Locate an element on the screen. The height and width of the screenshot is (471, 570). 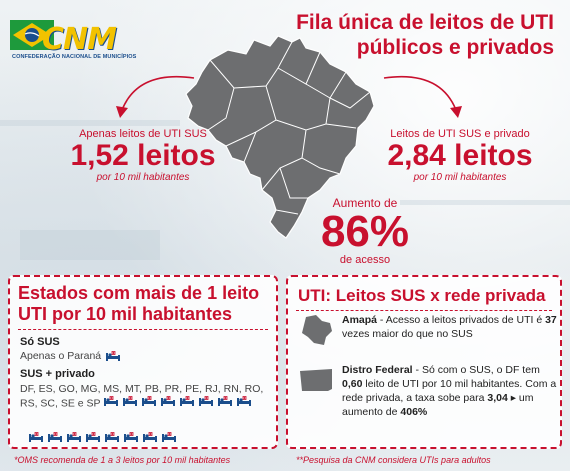
logo-name: CNM is located at coordinates (79, 39).